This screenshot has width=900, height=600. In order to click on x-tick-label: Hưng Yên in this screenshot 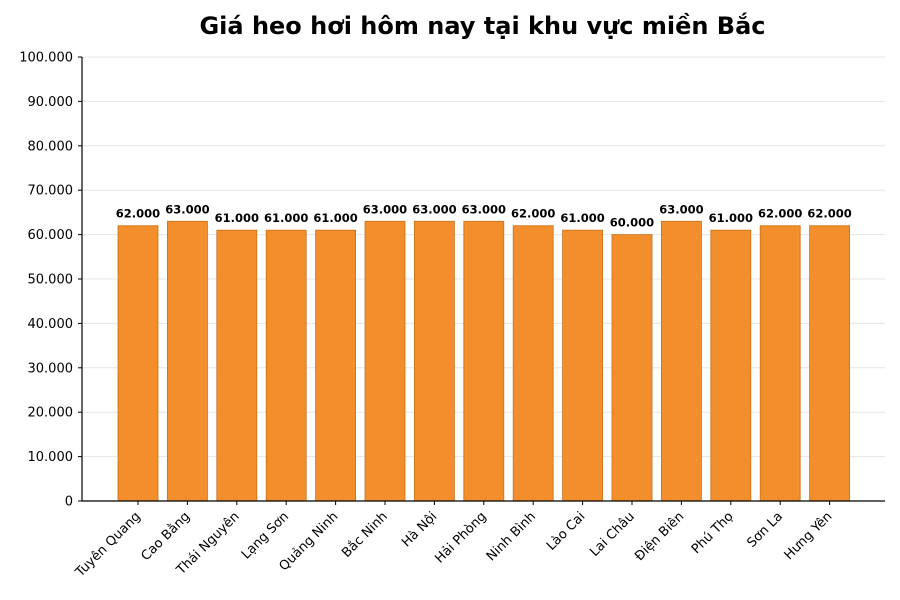, I will do `click(809, 536)`.